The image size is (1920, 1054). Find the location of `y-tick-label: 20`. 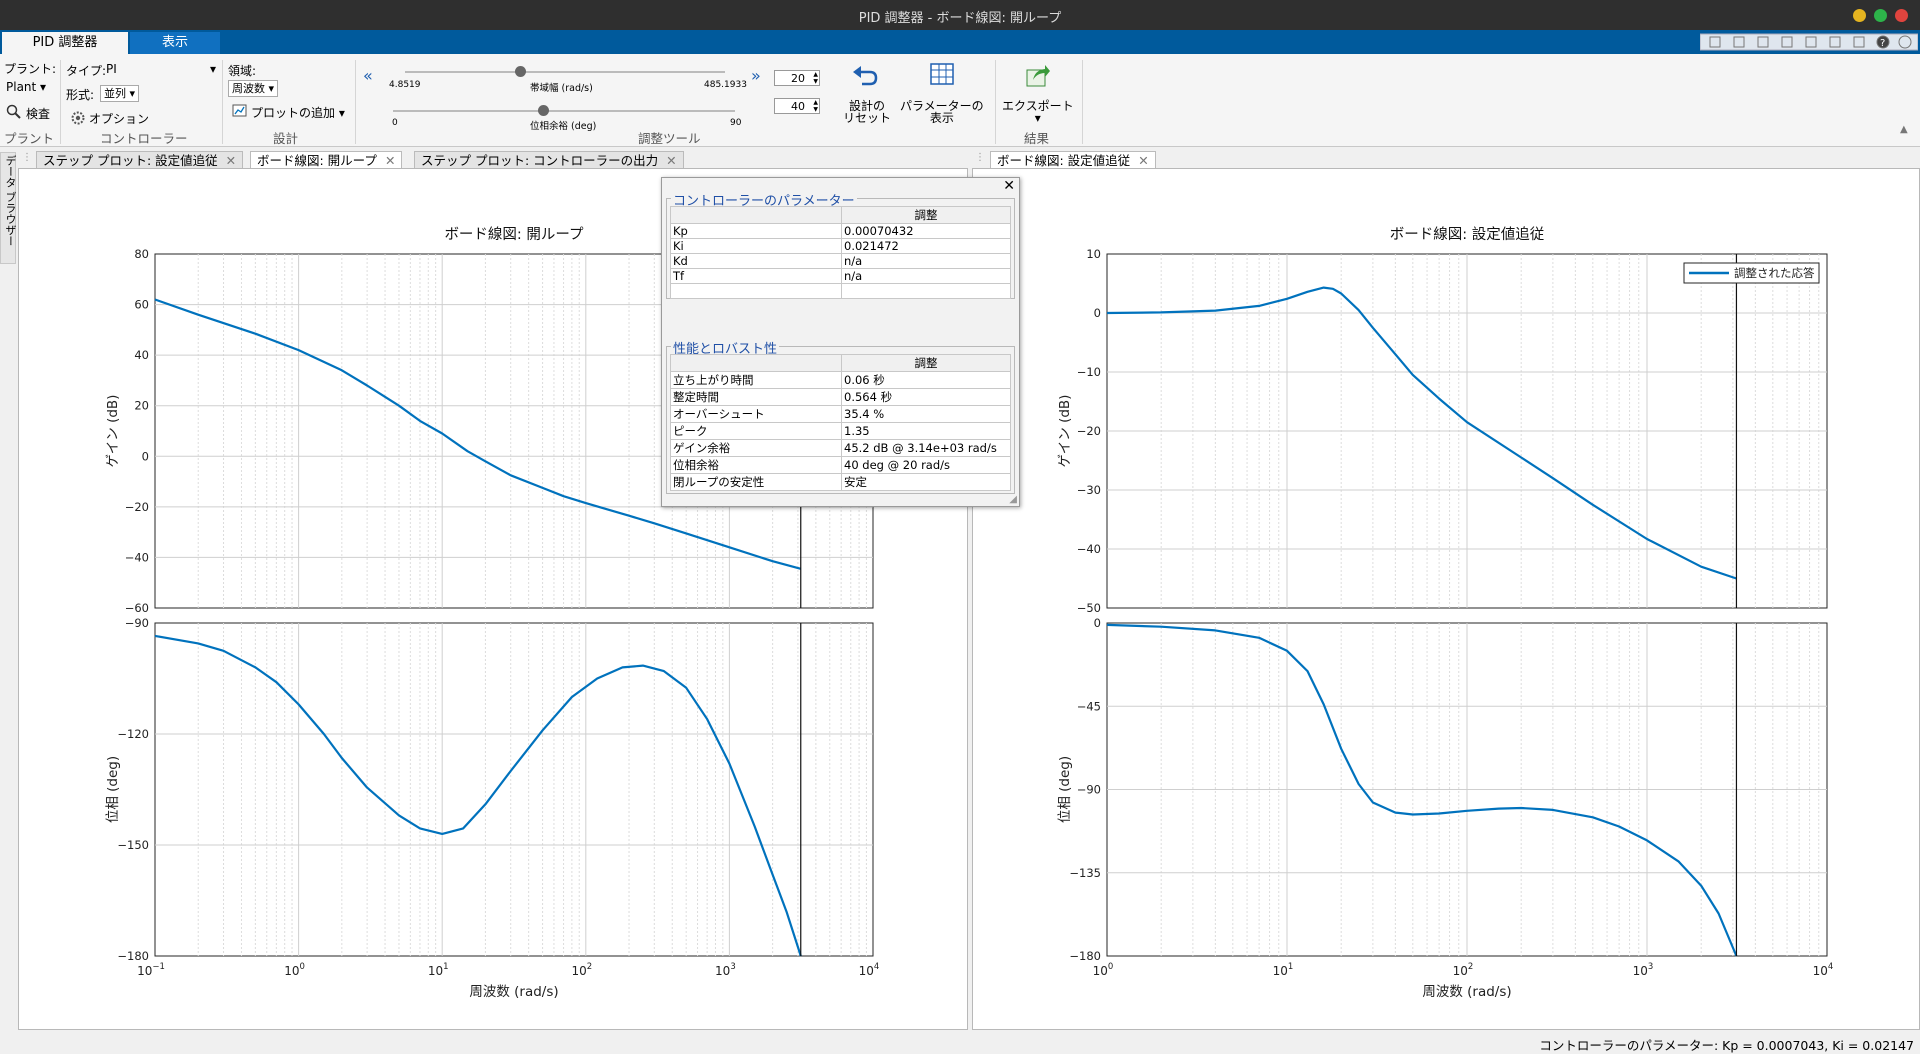

y-tick-label: 20 is located at coordinates (141, 406).